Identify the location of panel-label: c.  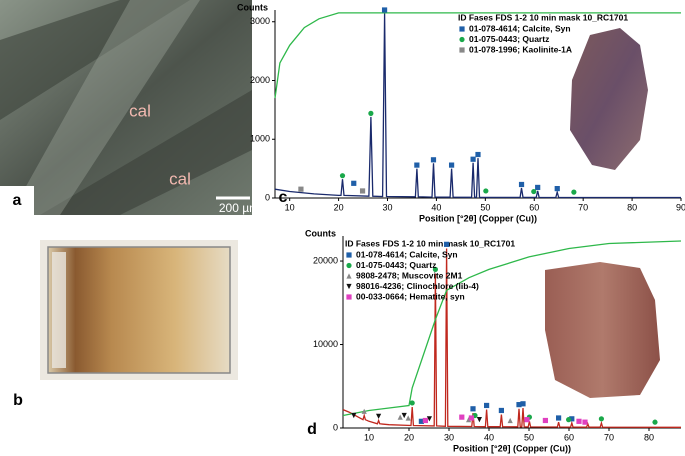
(283, 197).